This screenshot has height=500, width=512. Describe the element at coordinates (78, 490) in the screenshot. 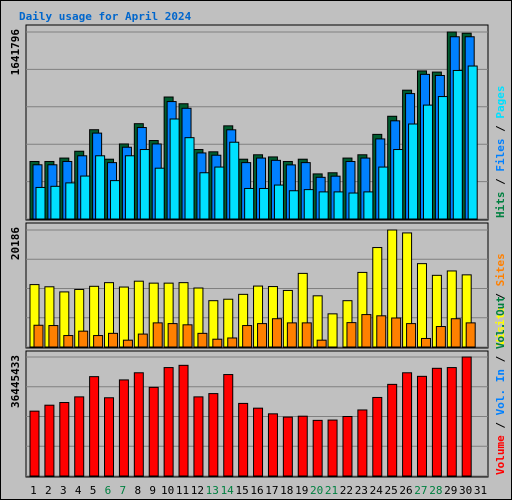

I see `x-tick-label-day-4: 4` at that location.